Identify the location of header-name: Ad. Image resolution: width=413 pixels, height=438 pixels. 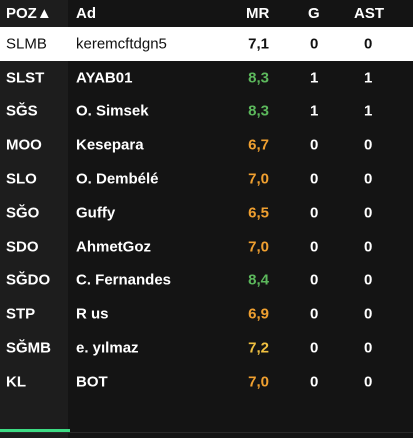
(86, 13).